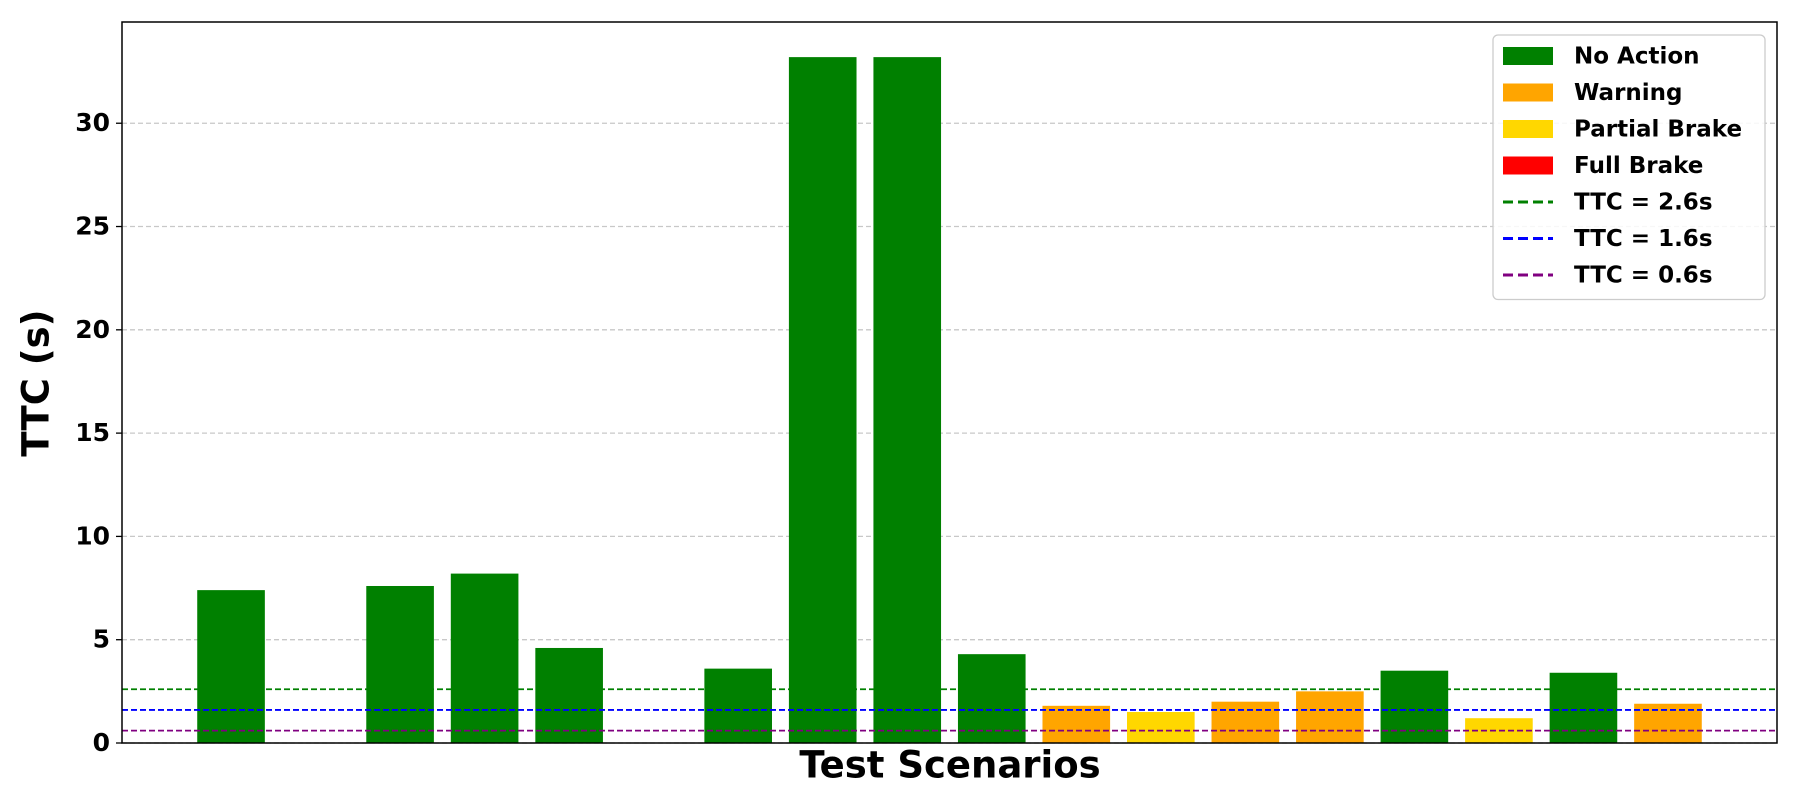  Describe the element at coordinates (1638, 166) in the screenshot. I see `legend-label: Full Brake` at that location.